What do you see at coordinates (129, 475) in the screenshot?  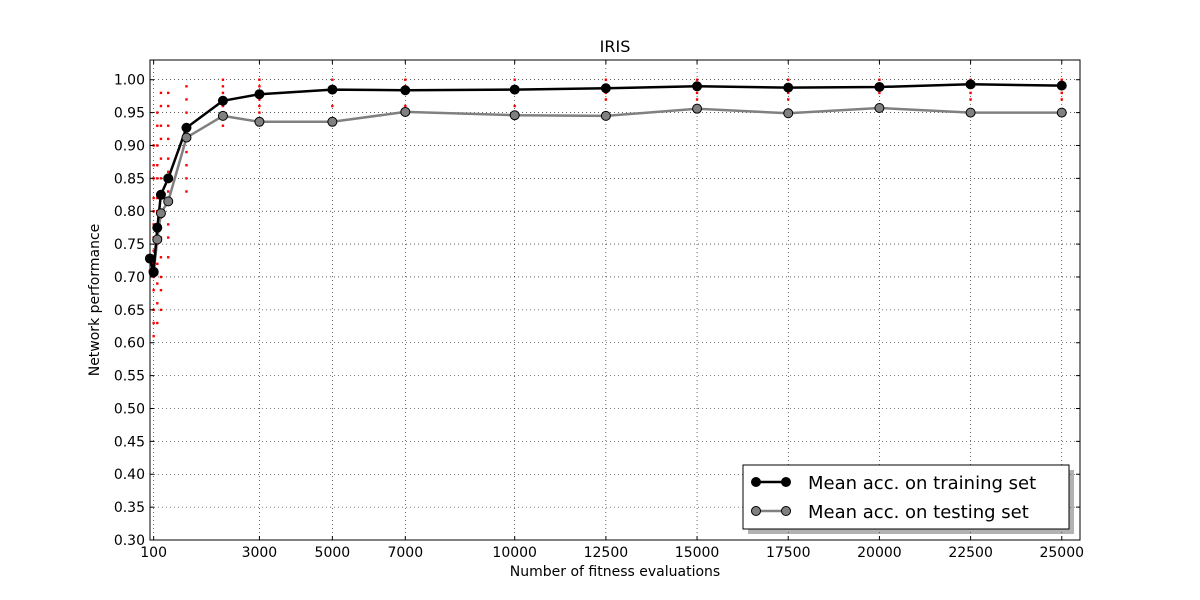 I see `y-tick-label: 0.40` at bounding box center [129, 475].